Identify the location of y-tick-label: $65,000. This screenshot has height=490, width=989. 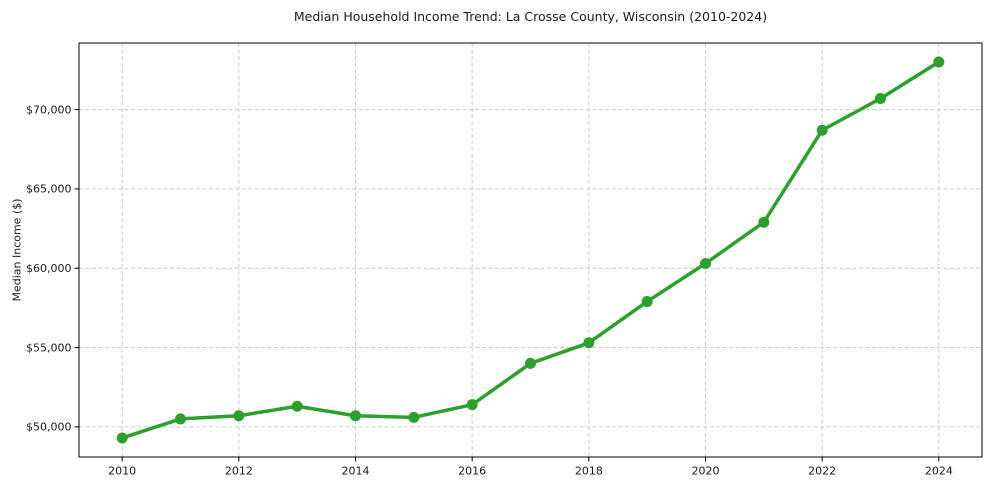
(49, 189).